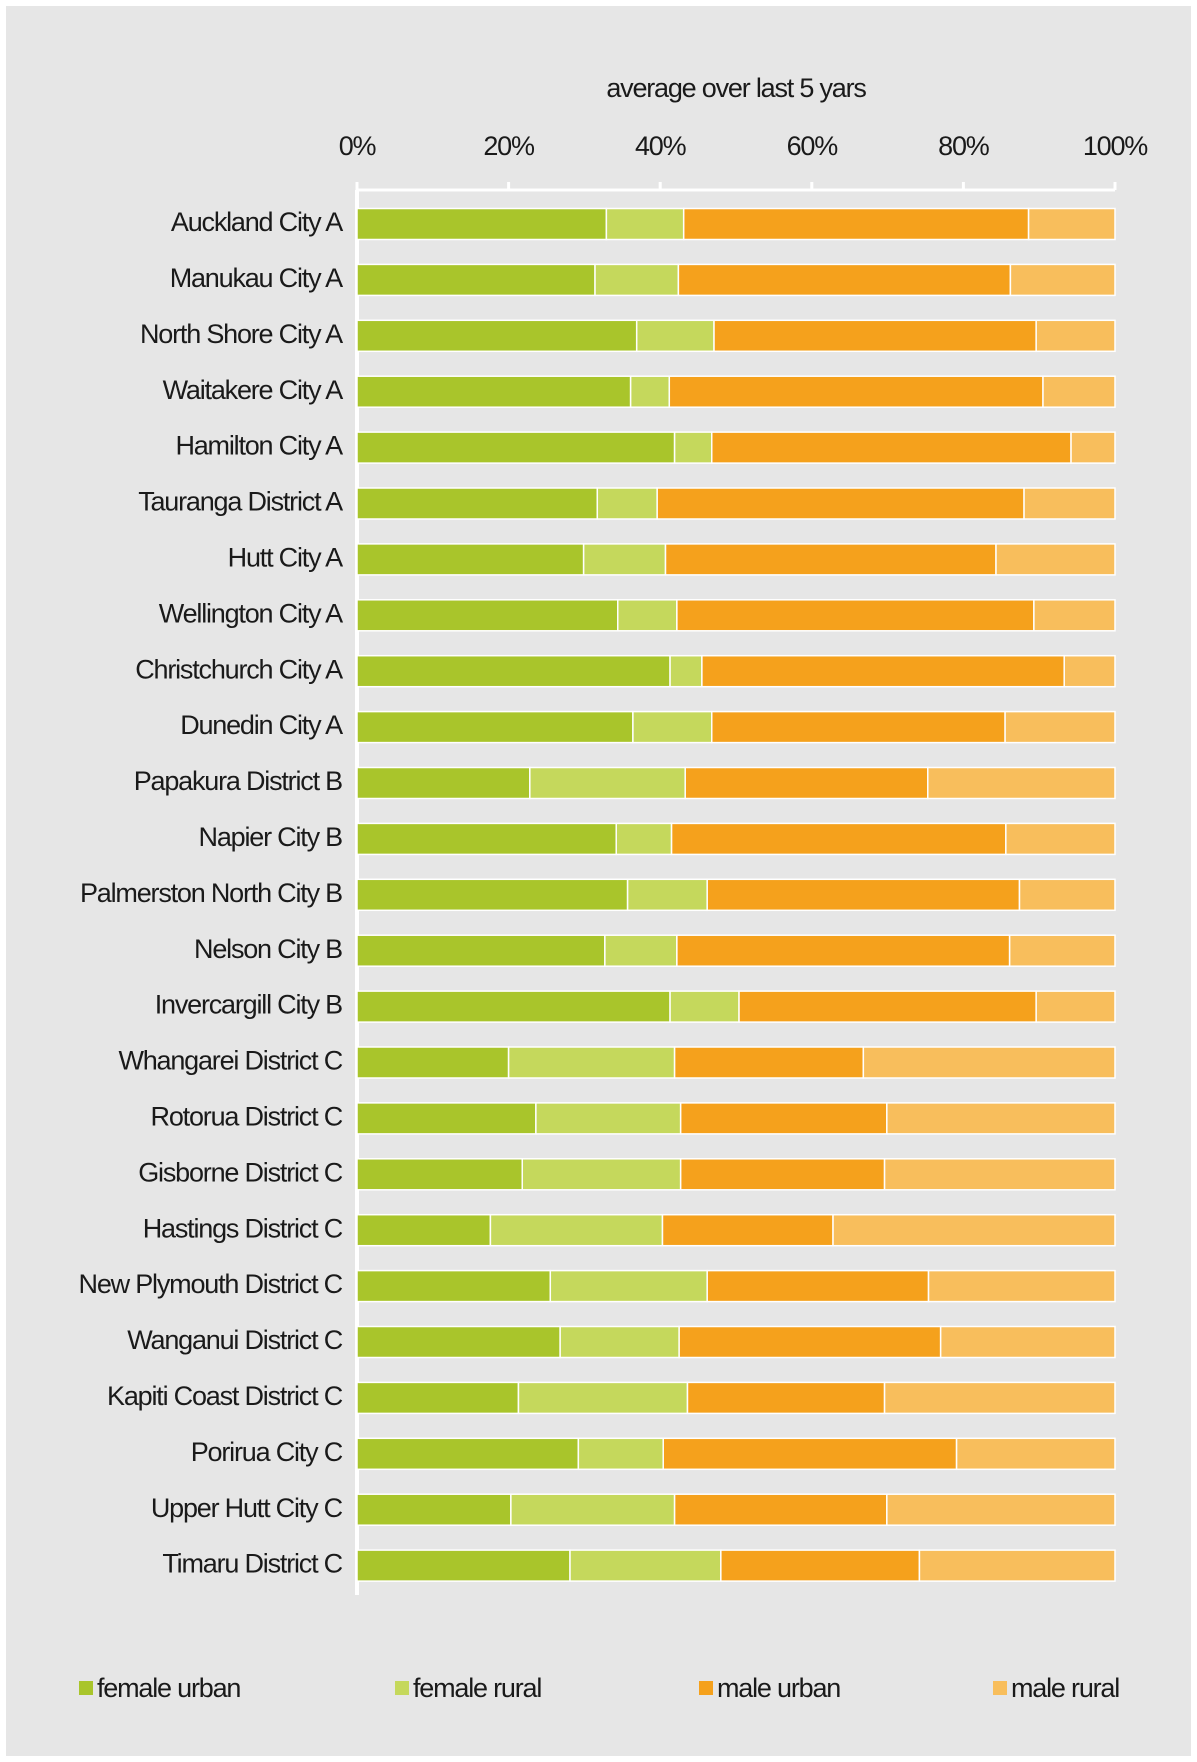  Describe the element at coordinates (168, 1688) in the screenshot. I see `legend-label: female urban` at that location.